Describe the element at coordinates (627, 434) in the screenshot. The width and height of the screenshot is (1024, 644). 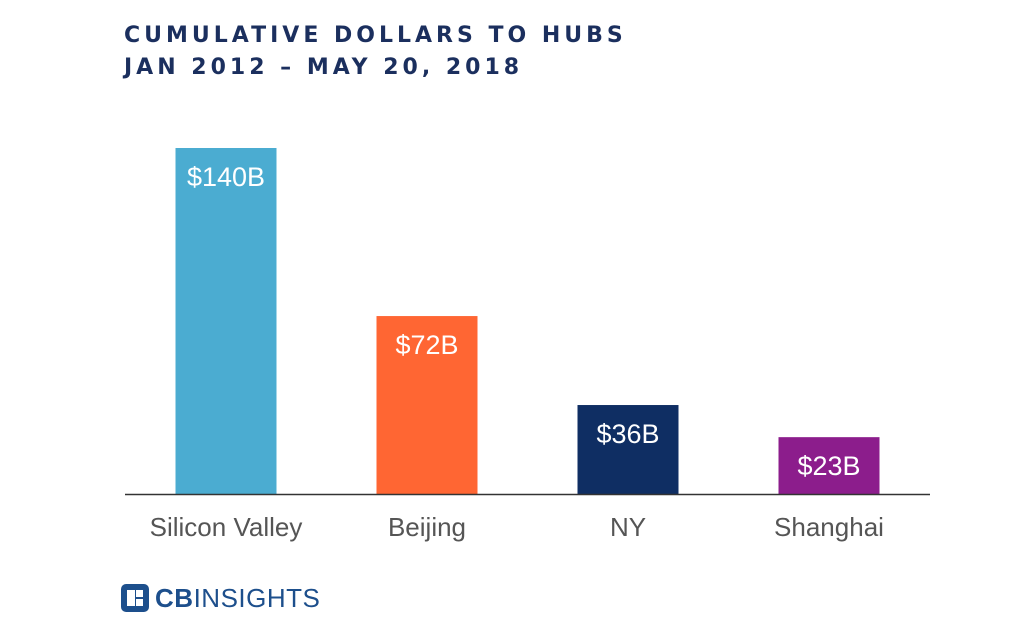
I see `data-label: $36B` at that location.